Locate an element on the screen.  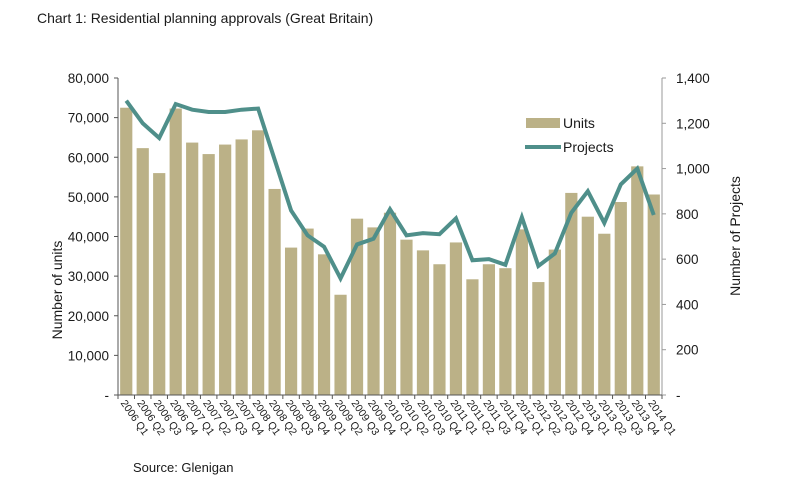
y2-tick-label: 400 is located at coordinates (687, 304).